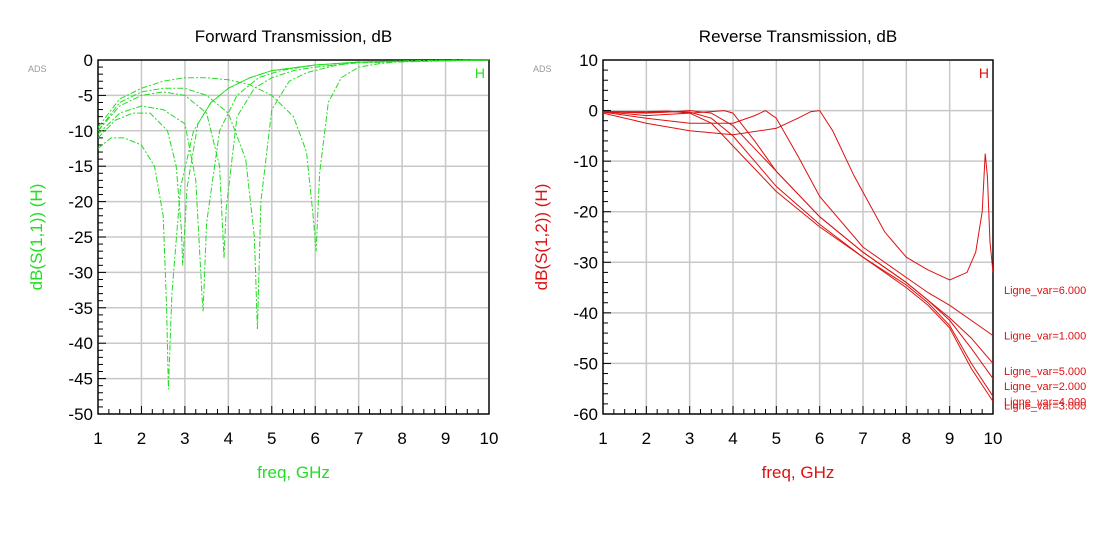 This screenshot has width=1117, height=546. Describe the element at coordinates (585, 414) in the screenshot. I see `y-tick-label: -60` at that location.